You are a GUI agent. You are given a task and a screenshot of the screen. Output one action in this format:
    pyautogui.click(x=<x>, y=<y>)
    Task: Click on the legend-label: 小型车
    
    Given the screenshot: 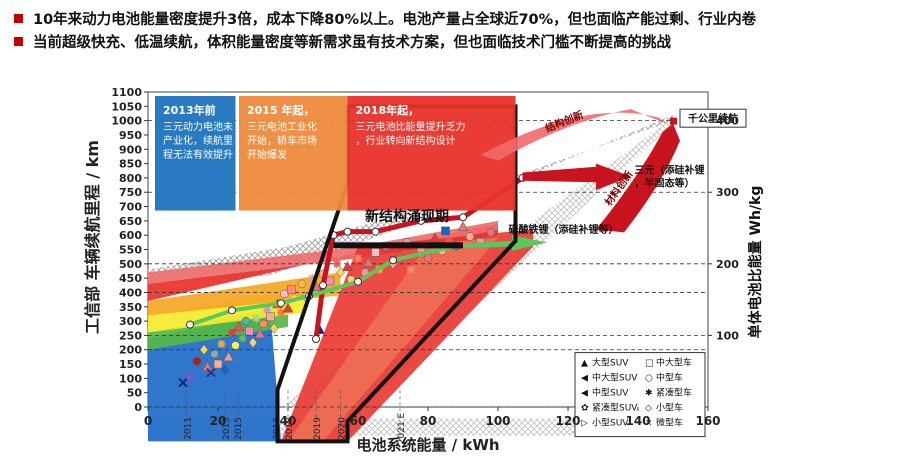 What is the action you would take?
    pyautogui.click(x=669, y=408)
    